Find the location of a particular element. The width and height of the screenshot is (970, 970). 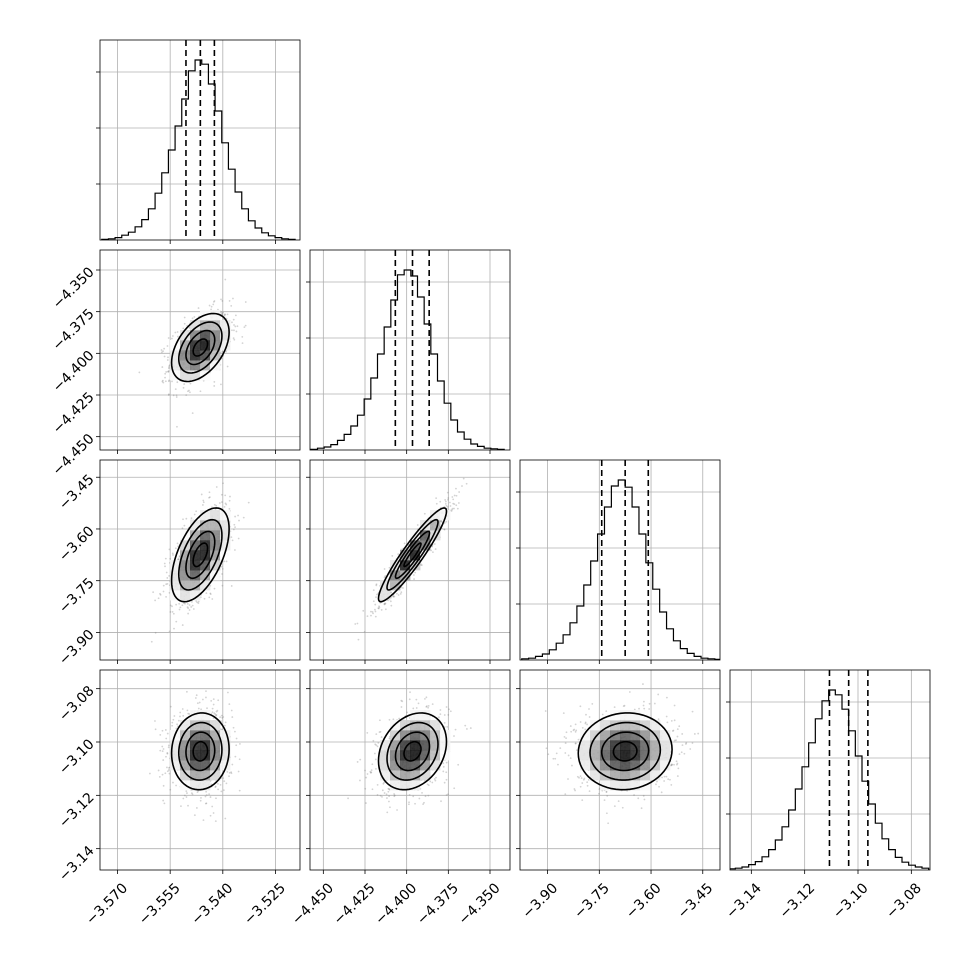

panel-p1-p1 is located at coordinates (408, 351).